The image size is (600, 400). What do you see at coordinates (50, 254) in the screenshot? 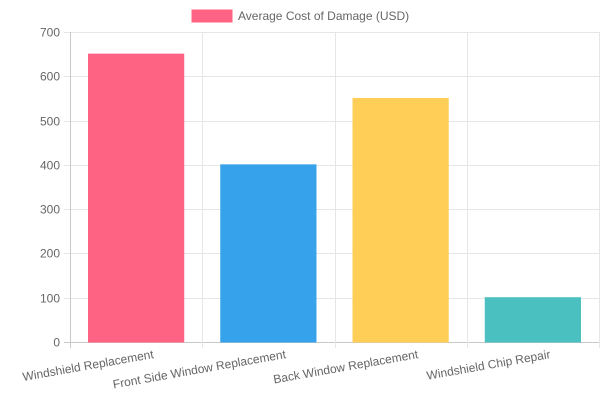
I see `y-tick-label: 200` at bounding box center [50, 254].